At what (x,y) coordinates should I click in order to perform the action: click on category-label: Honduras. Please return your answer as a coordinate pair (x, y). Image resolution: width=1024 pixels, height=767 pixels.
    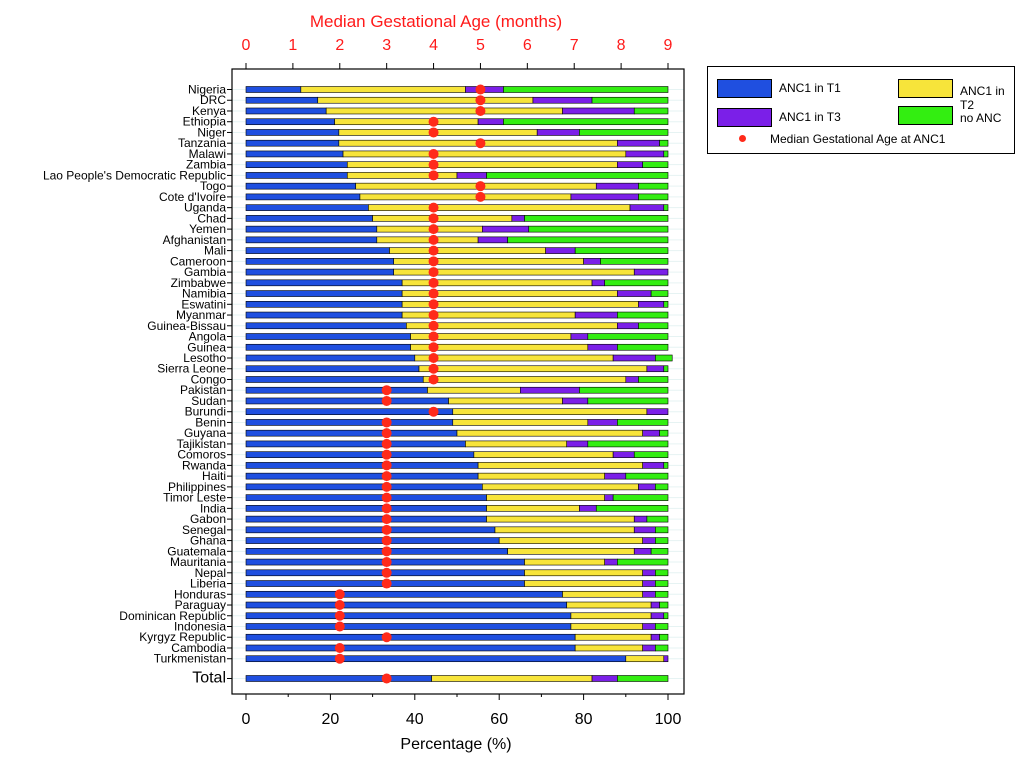
    Looking at the image, I should click on (200, 594).